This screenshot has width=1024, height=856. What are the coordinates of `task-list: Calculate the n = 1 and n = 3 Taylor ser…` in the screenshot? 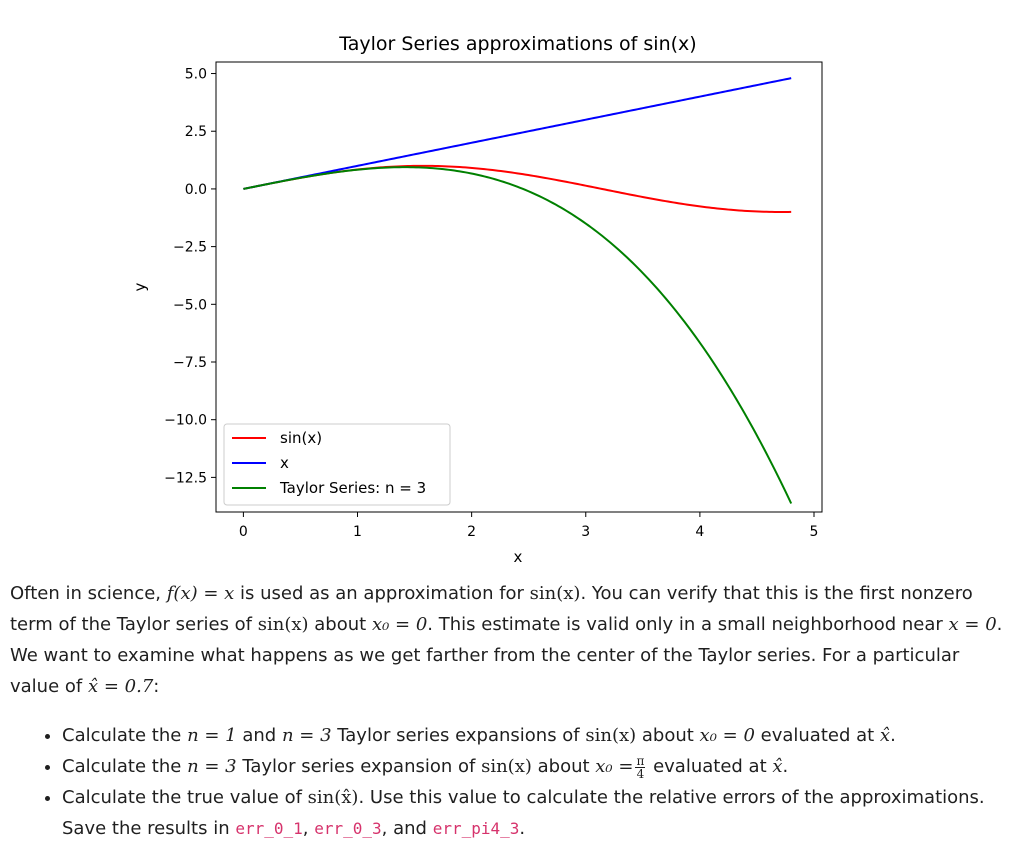 It's located at (512, 782).